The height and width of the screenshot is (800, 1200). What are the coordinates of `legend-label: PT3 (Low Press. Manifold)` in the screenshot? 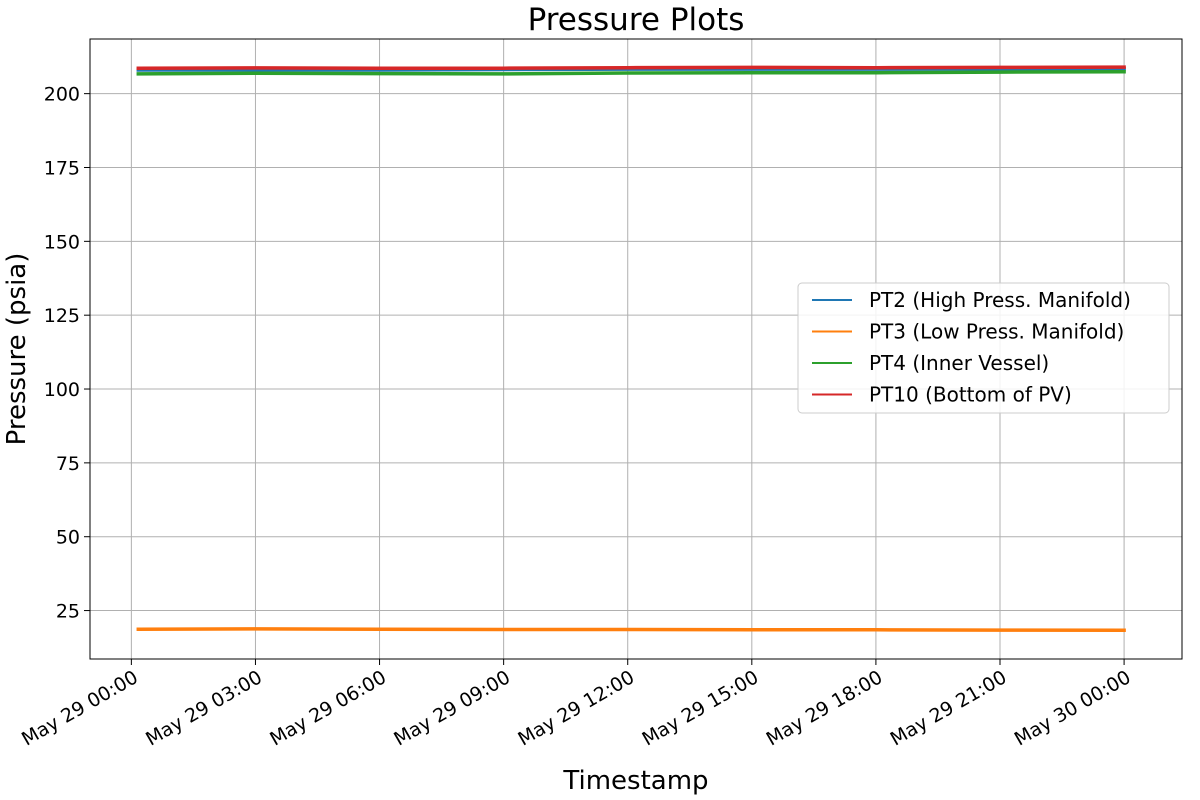 It's located at (996, 332).